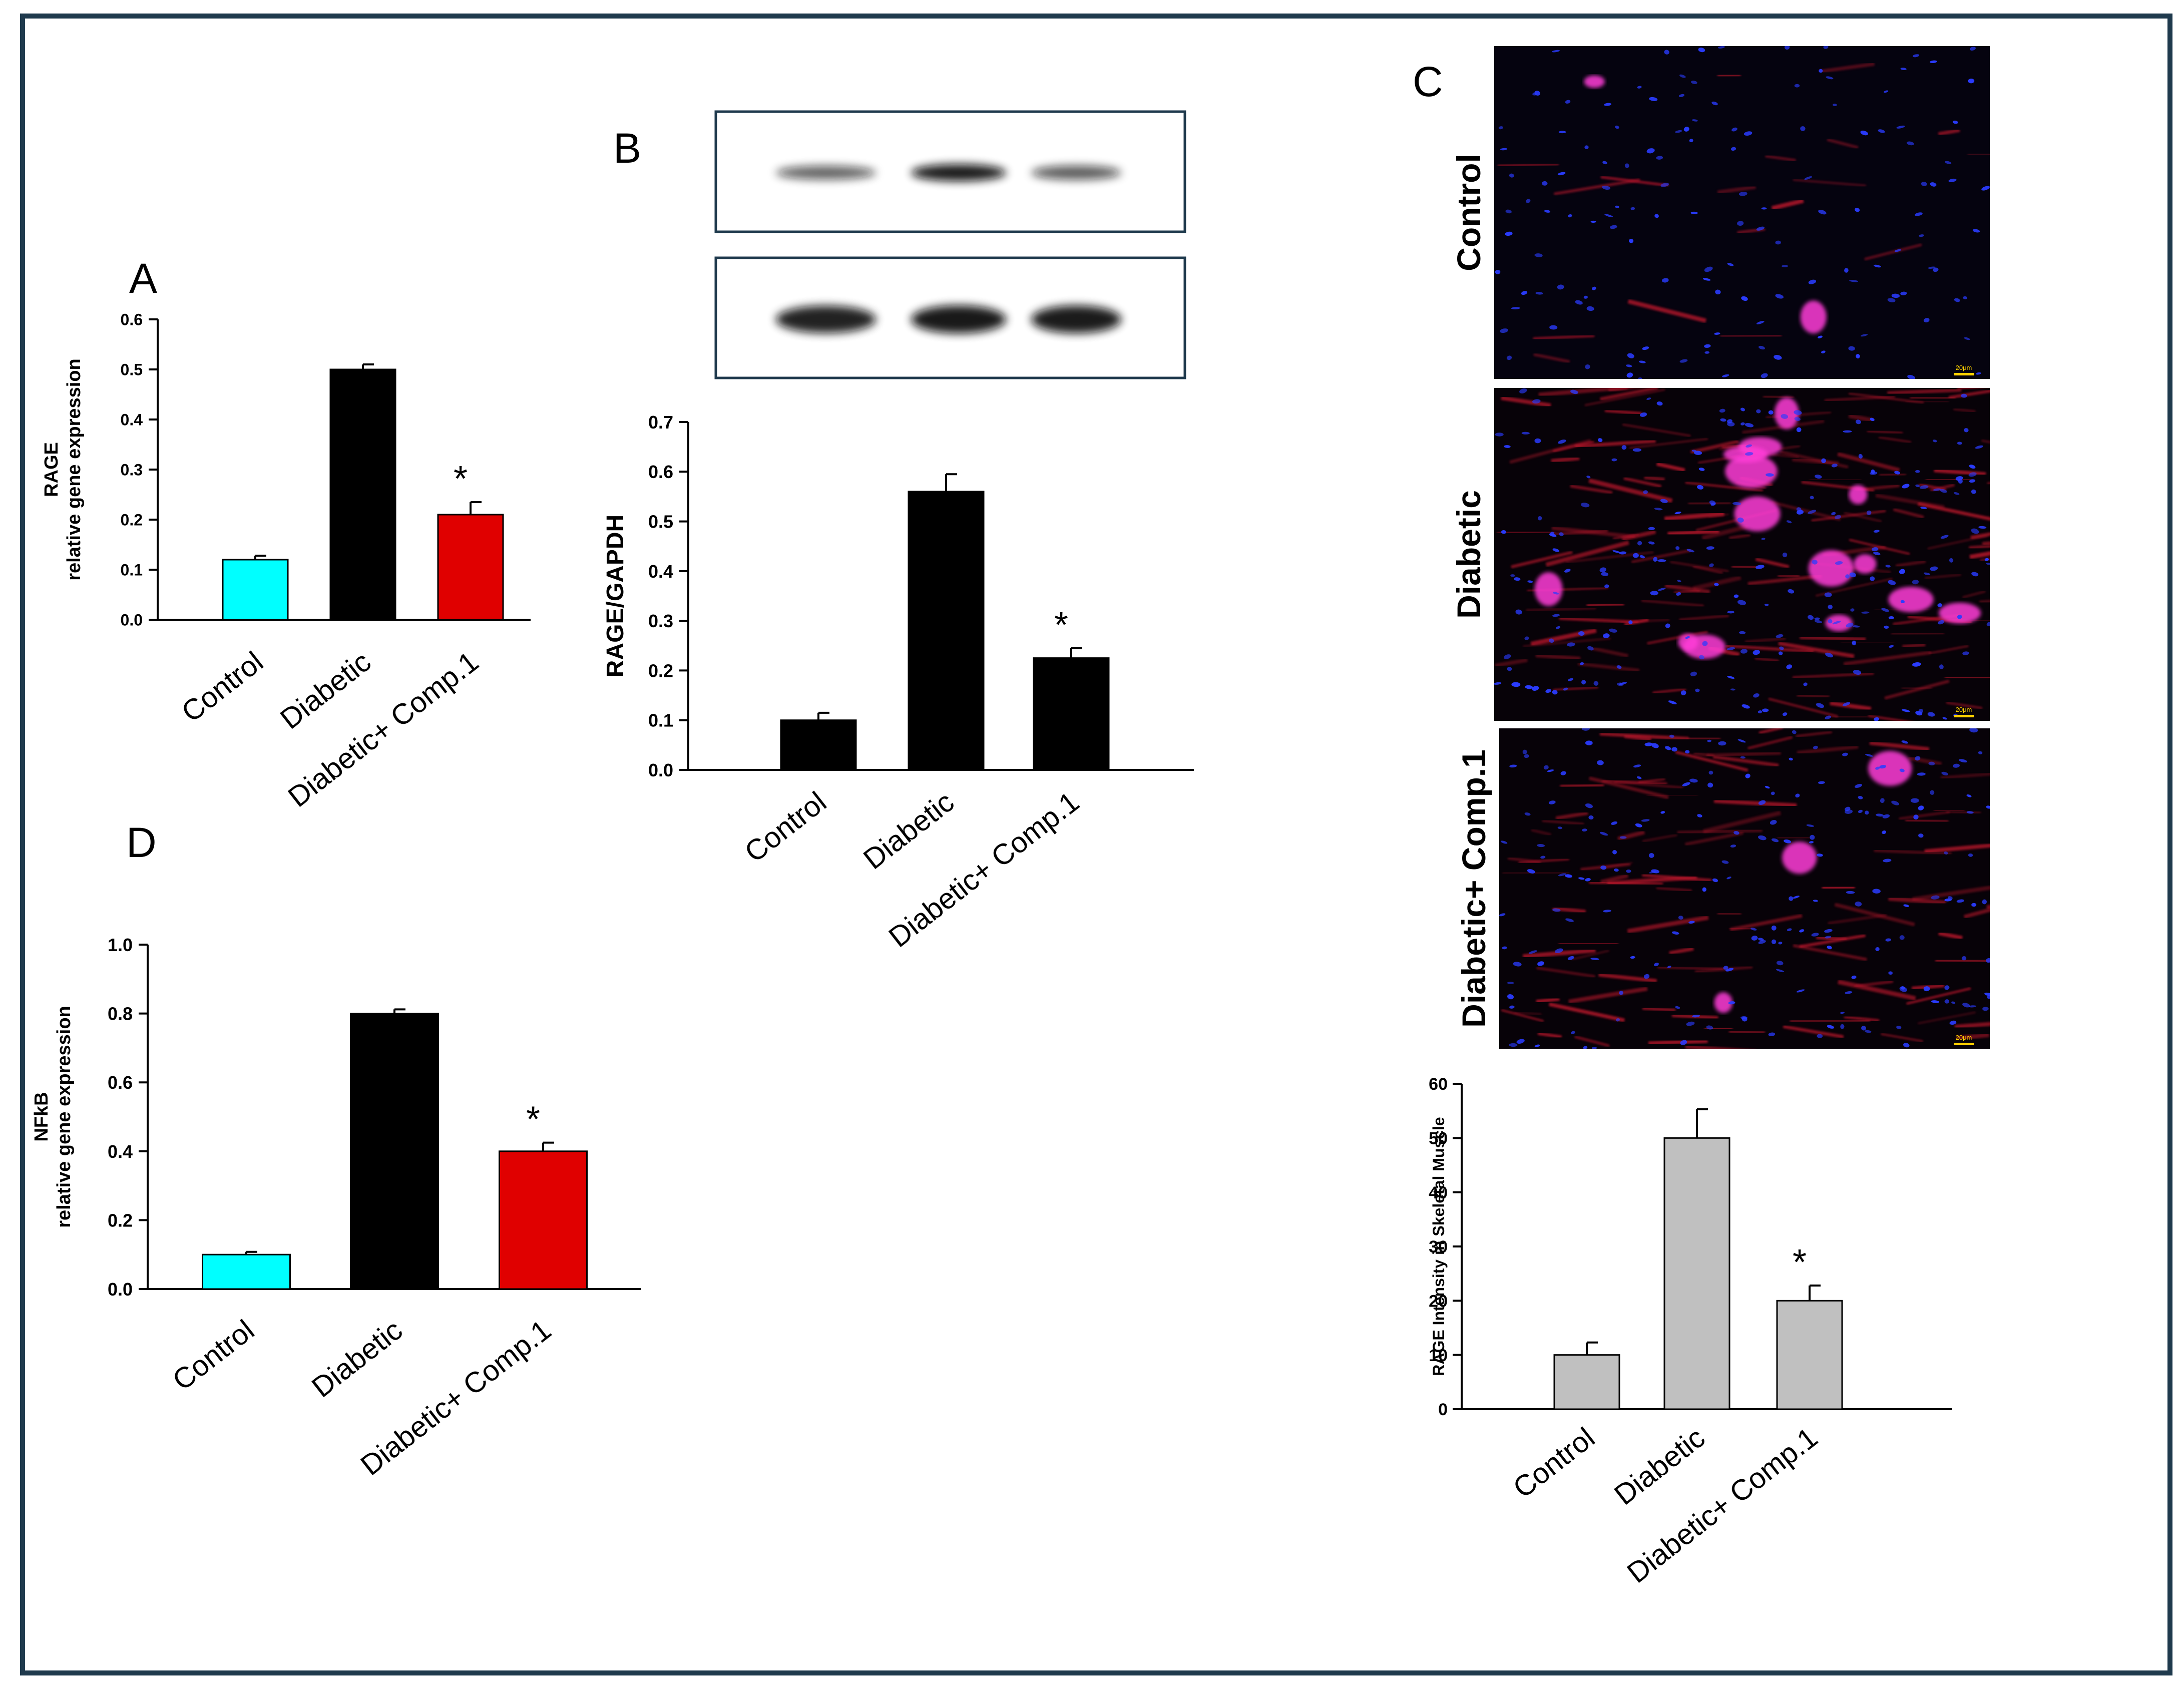 The height and width of the screenshot is (1690, 2184). What do you see at coordinates (1742, 213) in the screenshot?
I see `micrograph-background` at bounding box center [1742, 213].